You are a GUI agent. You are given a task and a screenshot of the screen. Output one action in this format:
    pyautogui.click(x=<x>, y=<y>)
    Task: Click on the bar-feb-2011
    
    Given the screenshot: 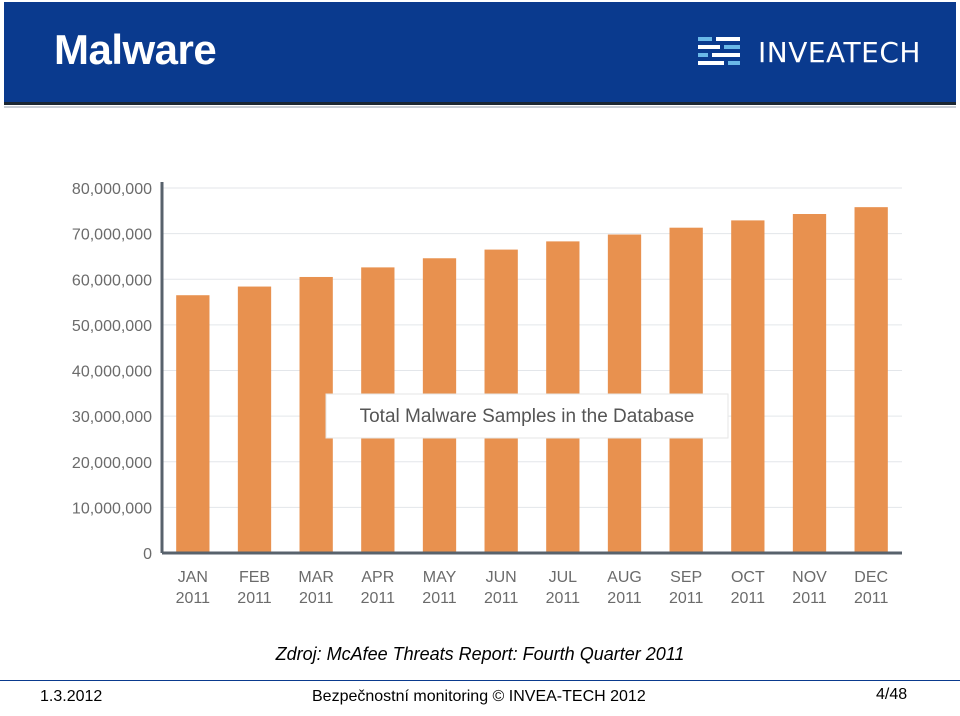 What is the action you would take?
    pyautogui.click(x=254, y=419)
    